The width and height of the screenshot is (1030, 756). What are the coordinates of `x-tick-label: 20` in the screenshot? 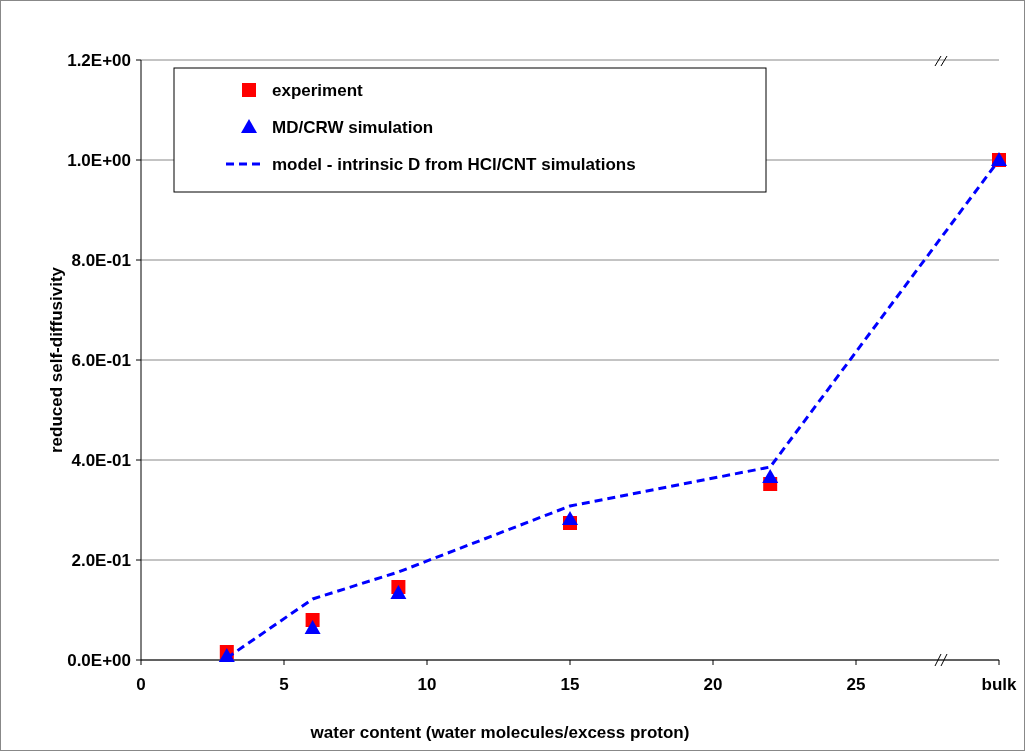 It's located at (713, 684).